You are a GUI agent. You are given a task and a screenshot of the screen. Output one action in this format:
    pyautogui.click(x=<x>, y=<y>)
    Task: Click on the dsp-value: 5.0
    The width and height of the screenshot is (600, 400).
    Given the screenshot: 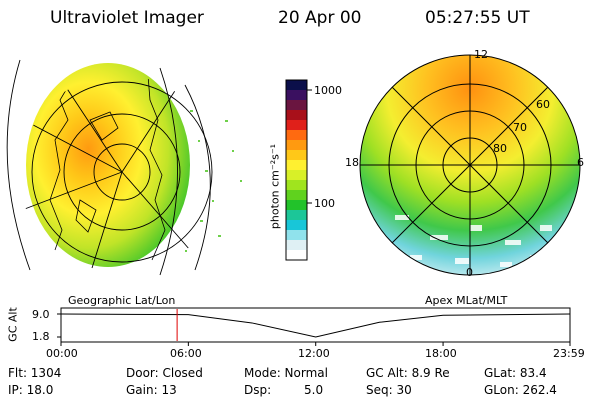 What is the action you would take?
    pyautogui.click(x=314, y=390)
    